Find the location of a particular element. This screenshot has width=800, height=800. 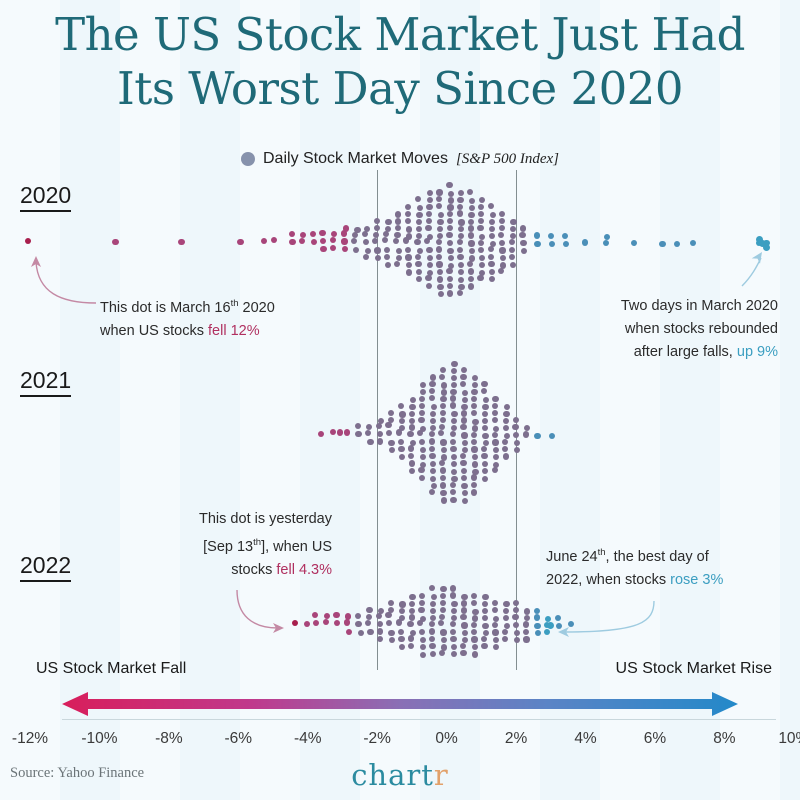

axis-tick: -2% is located at coordinates (377, 738).